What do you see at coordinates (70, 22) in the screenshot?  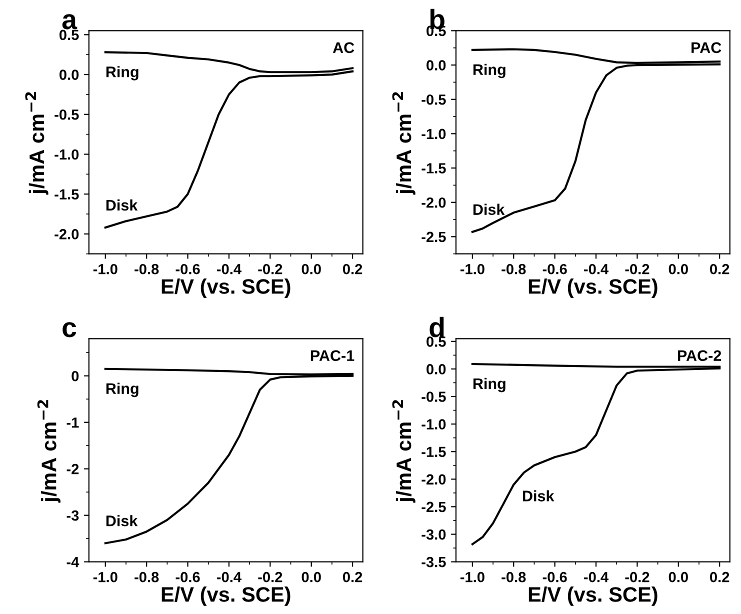 I see `chart-title: a` at bounding box center [70, 22].